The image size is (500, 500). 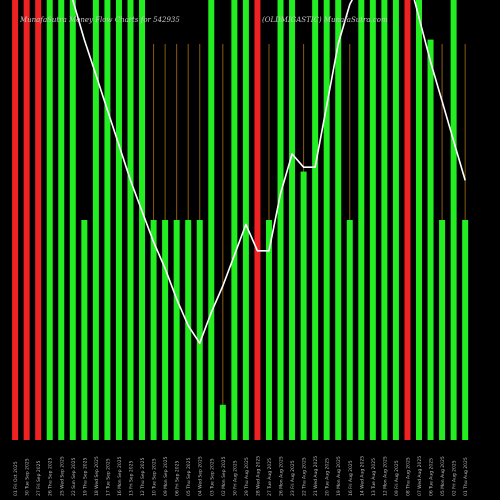 What do you see at coordinates (28, 477) in the screenshot?
I see `x-tick-label: 30 Tue Sep 2025` at bounding box center [28, 477].